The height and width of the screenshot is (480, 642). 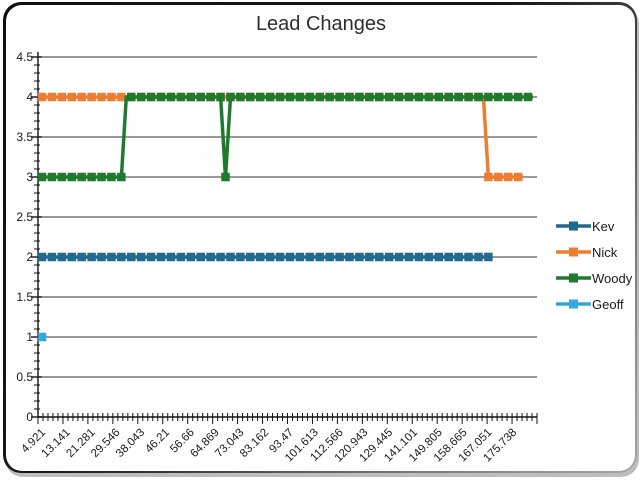 I want to click on y-axis-label: 1.5, so click(x=24, y=297).